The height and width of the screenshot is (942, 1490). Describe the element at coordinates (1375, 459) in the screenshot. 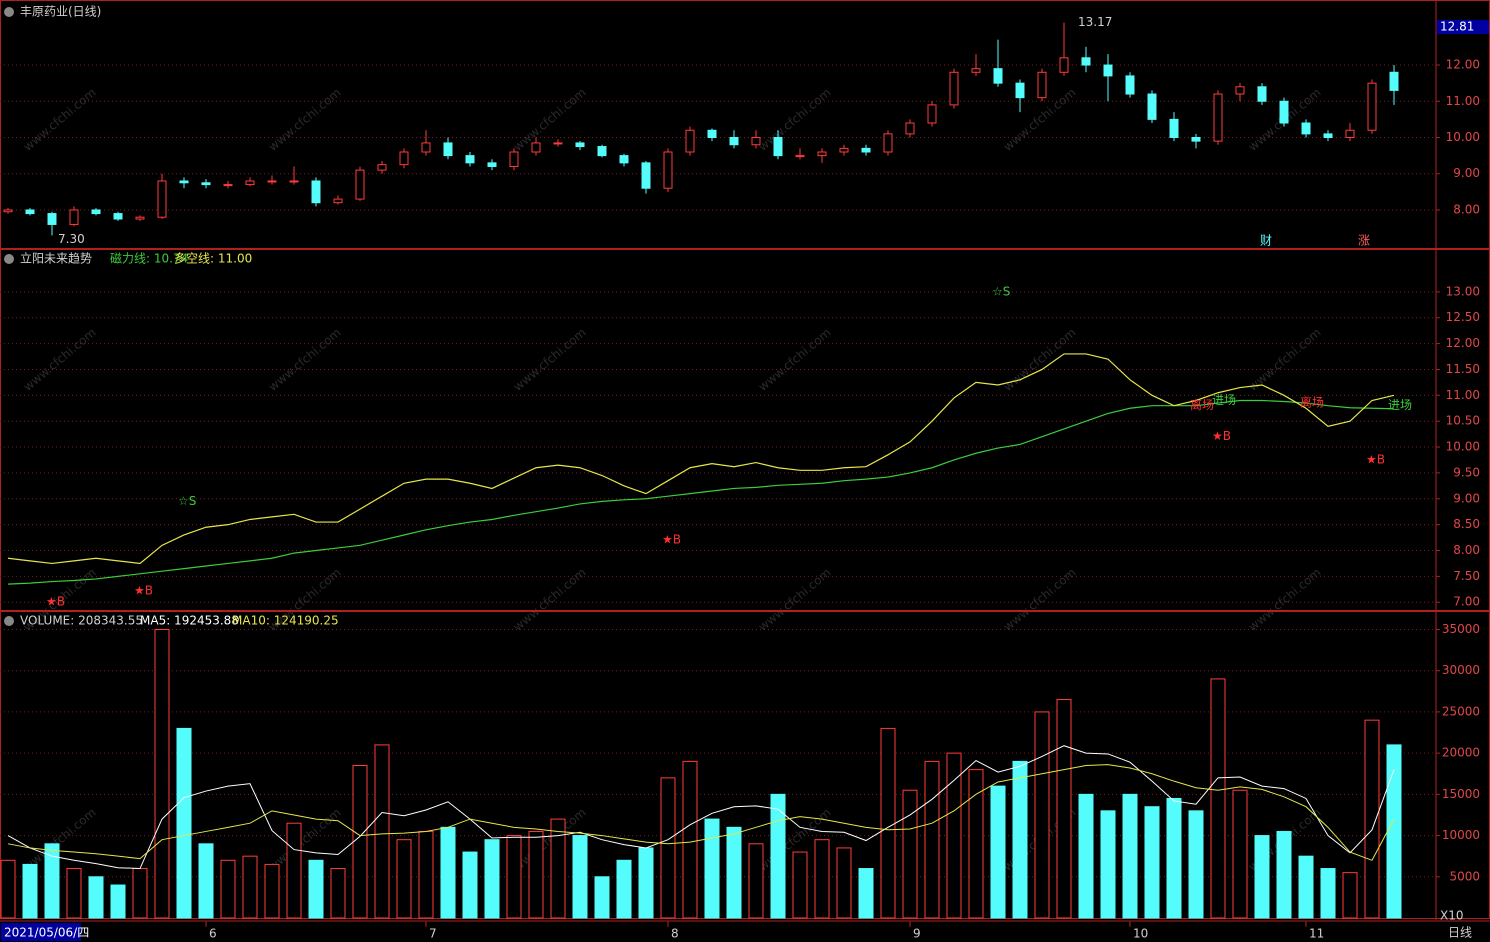

I see `signal: ★B` at that location.